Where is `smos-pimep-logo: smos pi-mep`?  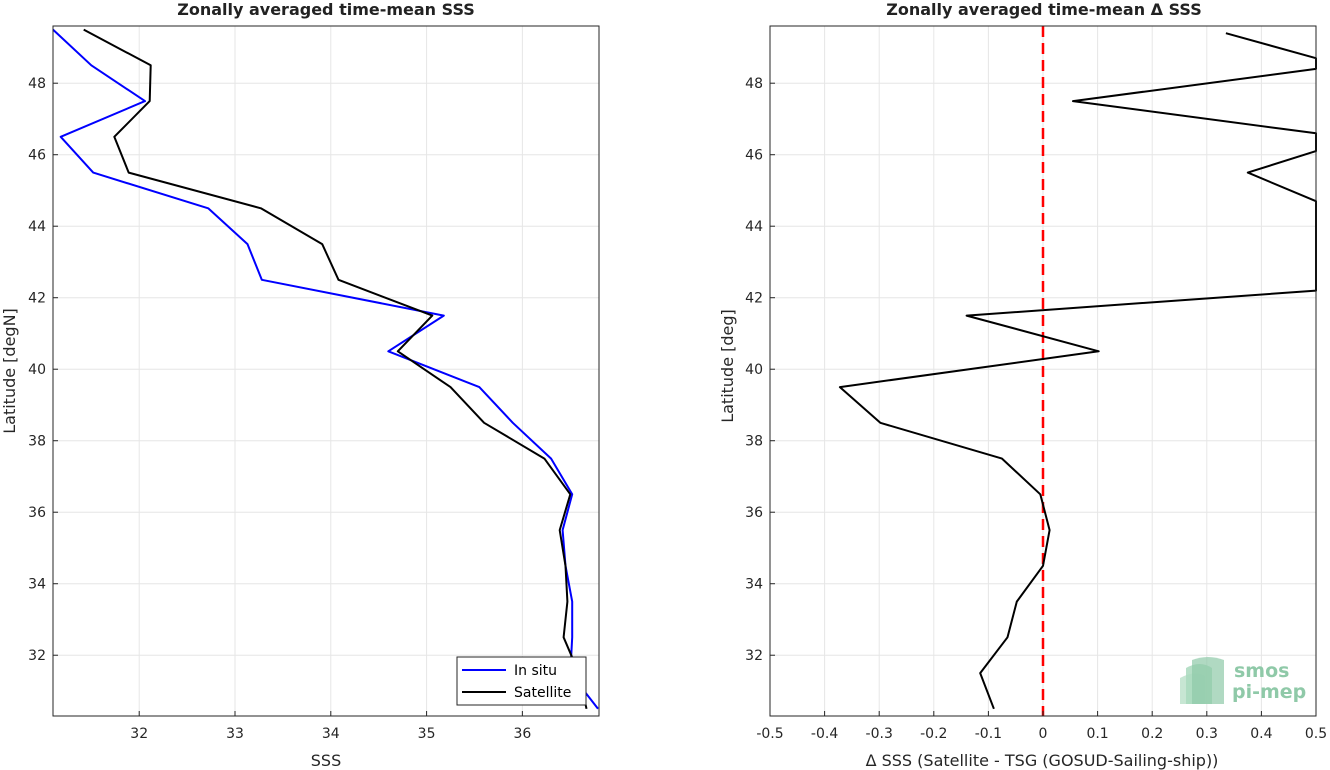 smos-pimep-logo: smos pi-mep is located at coordinates (1243, 680).